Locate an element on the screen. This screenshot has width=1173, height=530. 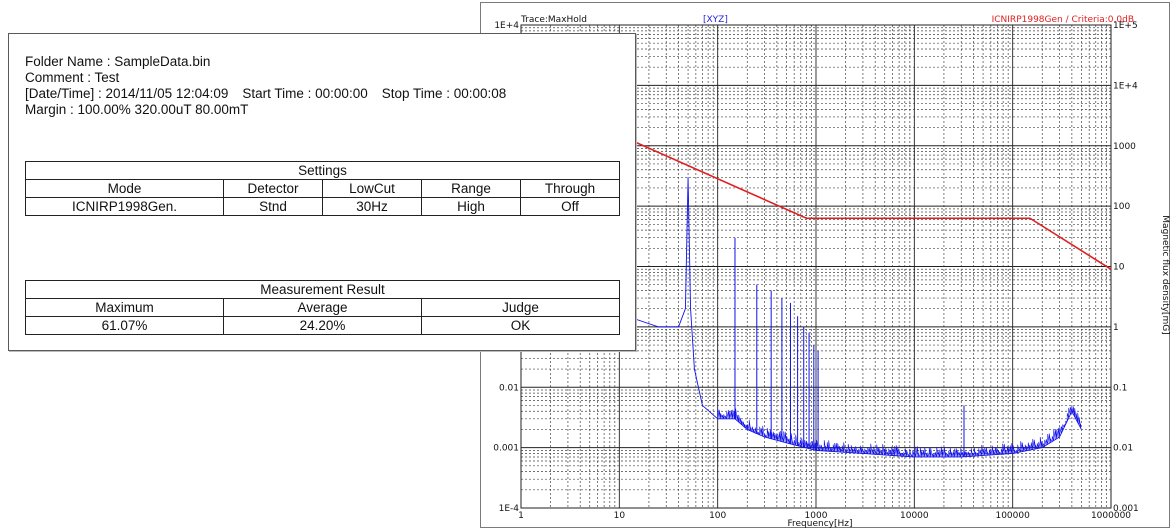
settings-header: Mode is located at coordinates (124, 188).